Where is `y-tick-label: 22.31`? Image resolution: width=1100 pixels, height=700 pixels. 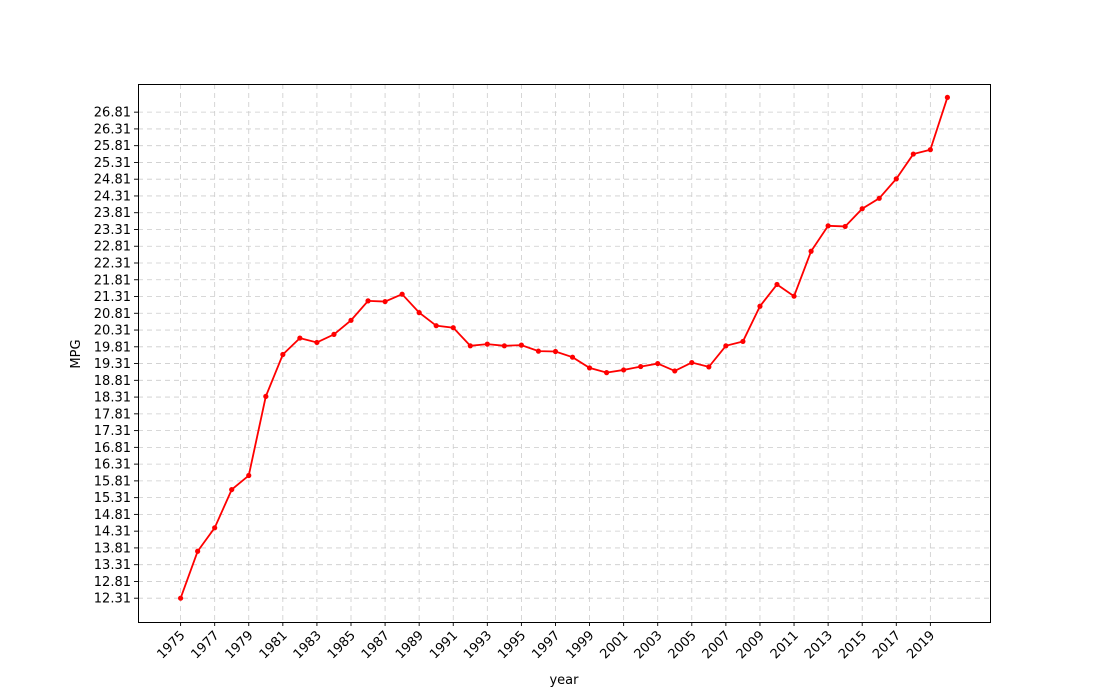 y-tick-label: 22.31 is located at coordinates (112, 263).